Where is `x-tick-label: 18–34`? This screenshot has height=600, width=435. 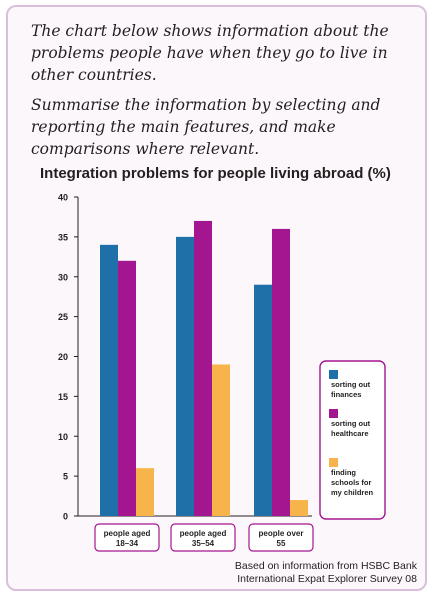 x-tick-label: 18–34 is located at coordinates (127, 543).